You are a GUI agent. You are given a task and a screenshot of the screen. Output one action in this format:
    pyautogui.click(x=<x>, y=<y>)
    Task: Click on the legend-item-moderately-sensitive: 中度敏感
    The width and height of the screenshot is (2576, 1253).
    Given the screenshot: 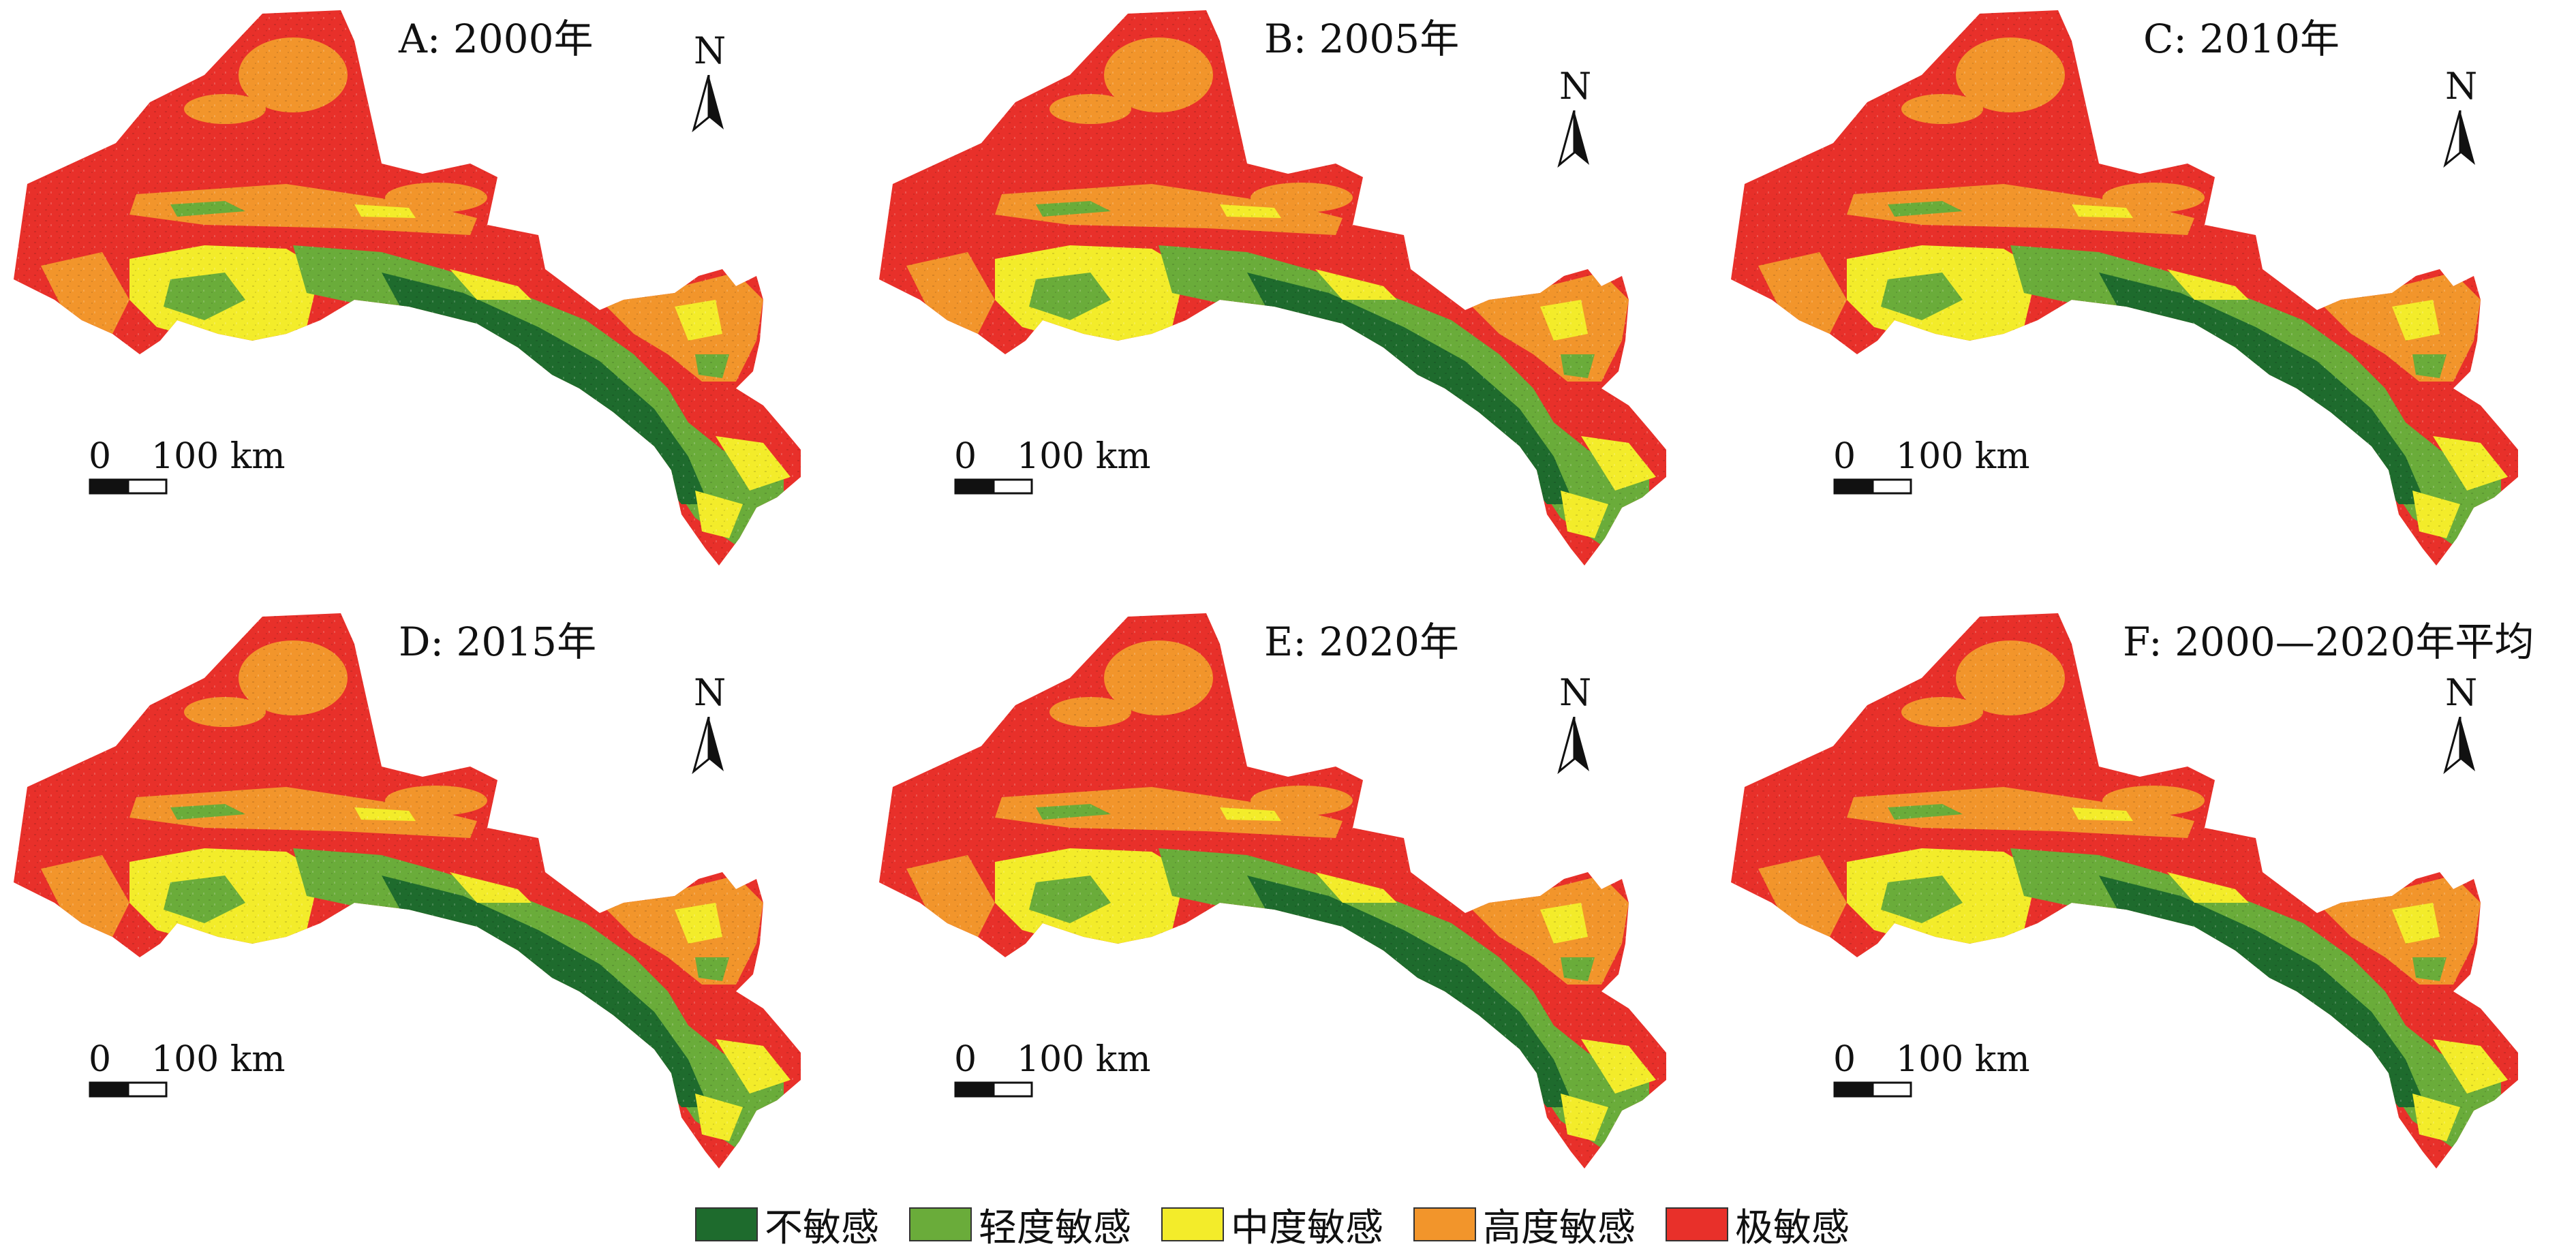 What is the action you would take?
    pyautogui.click(x=1272, y=1224)
    